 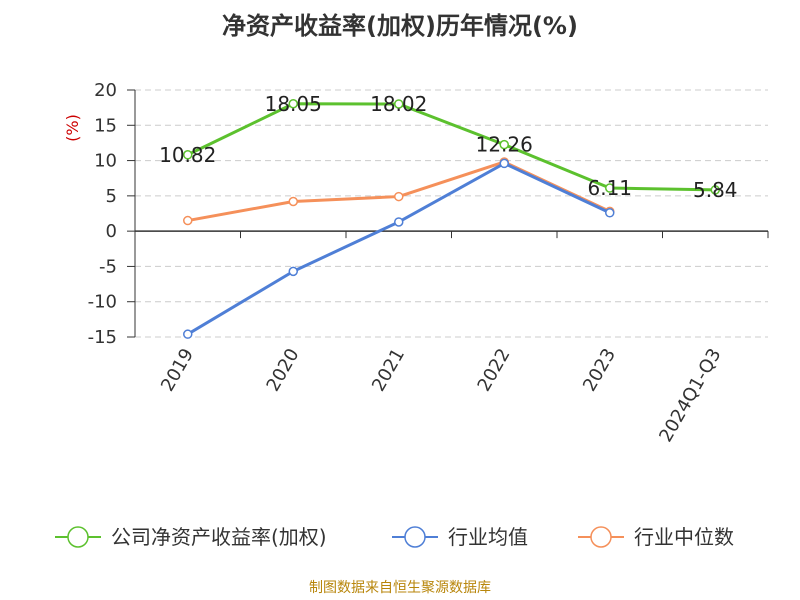 I want to click on x-tick-label: 2019, so click(x=177, y=370).